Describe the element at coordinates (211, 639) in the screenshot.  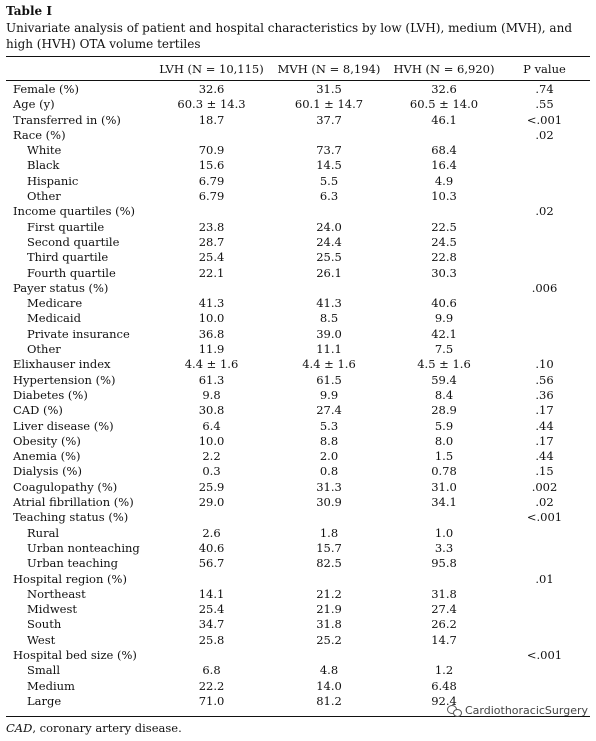
I see `cell-lvh: 25.8` at that location.